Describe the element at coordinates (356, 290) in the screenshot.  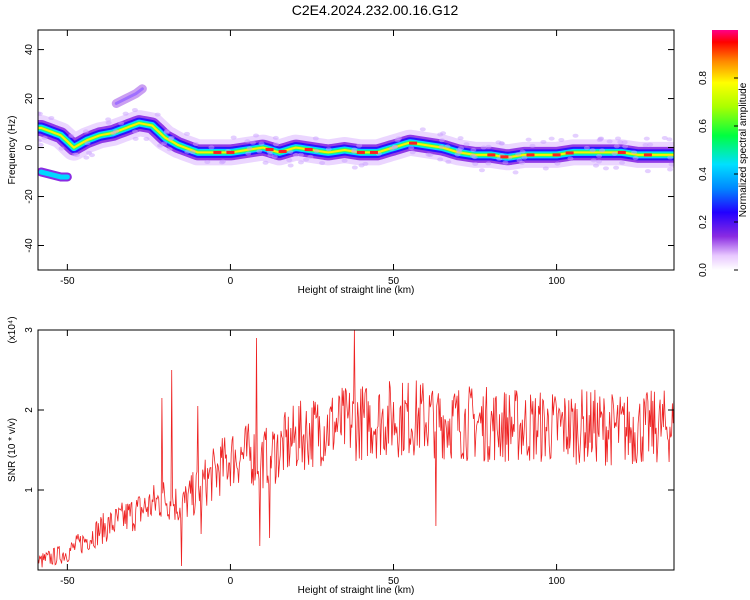
I see `spectrogram-x-label: Height of straight line (km)` at that location.